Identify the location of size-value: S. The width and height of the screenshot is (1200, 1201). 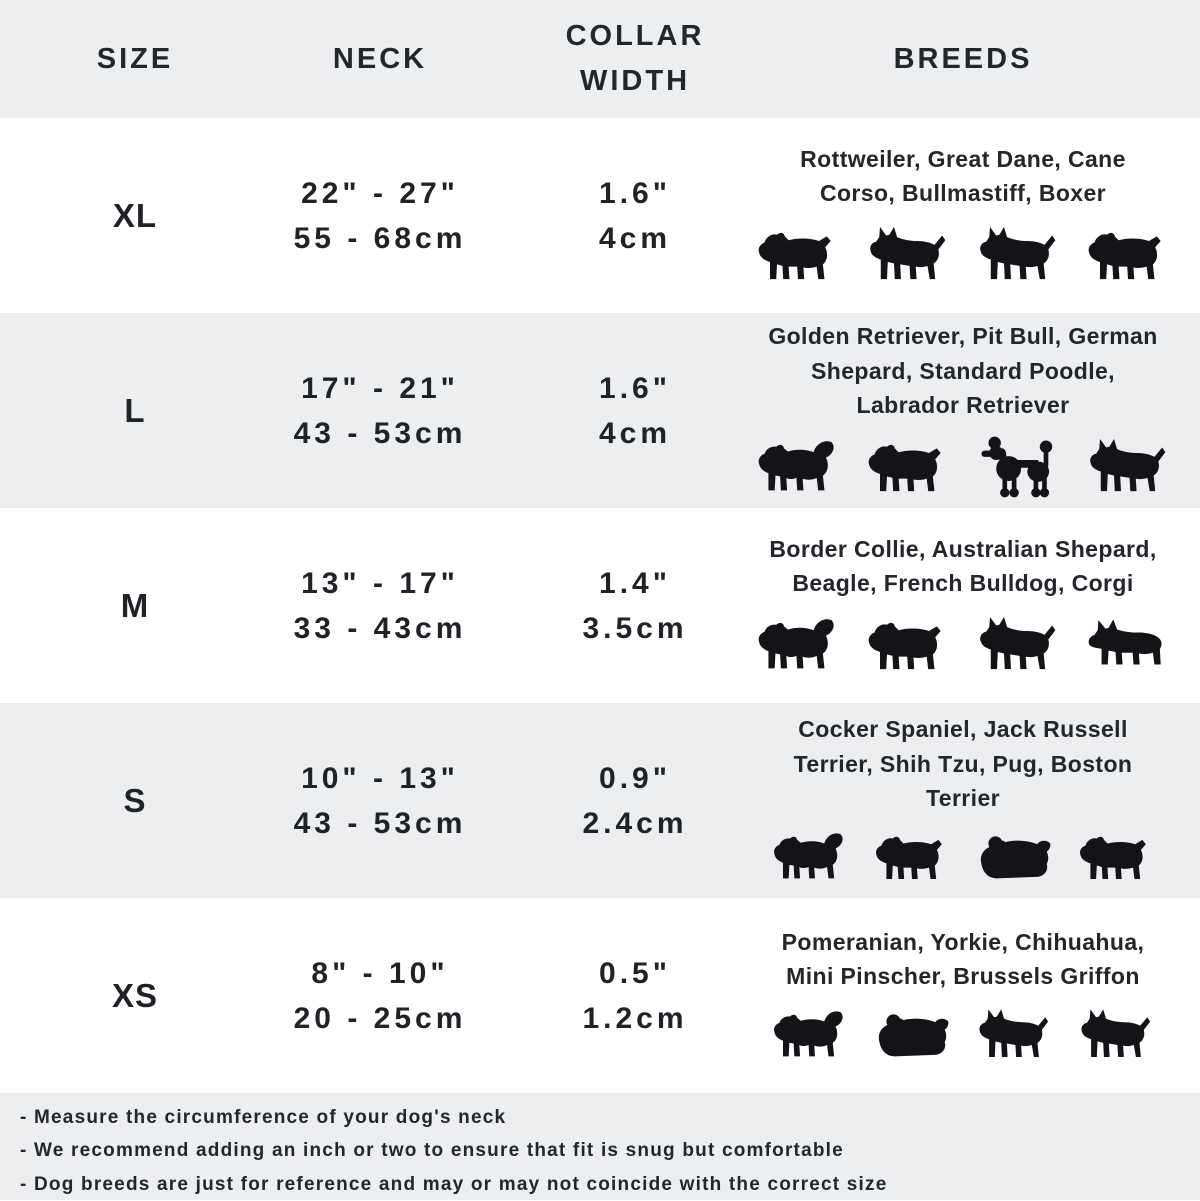
(135, 800).